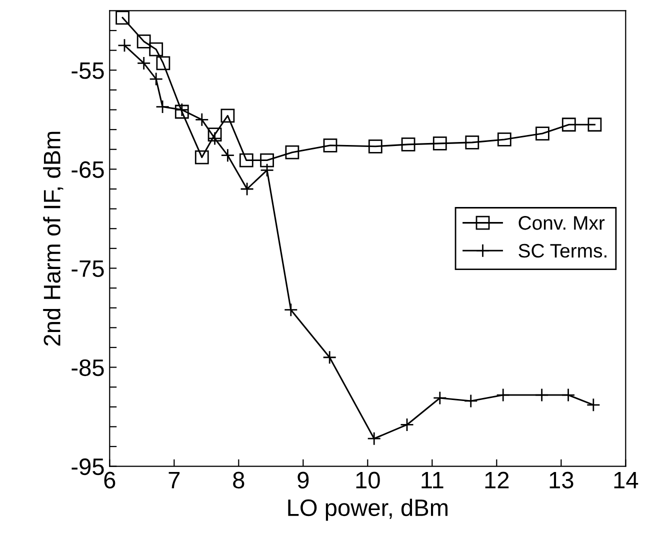 Image resolution: width=645 pixels, height=536 pixels. I want to click on legend-label: Conv. Mxr, so click(561, 223).